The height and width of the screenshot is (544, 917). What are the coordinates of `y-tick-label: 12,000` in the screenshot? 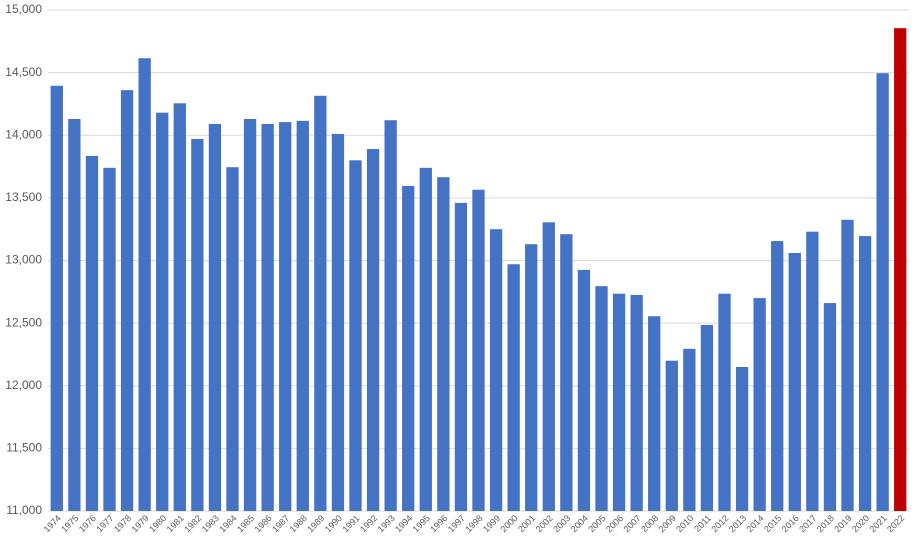 It's located at (23, 385).